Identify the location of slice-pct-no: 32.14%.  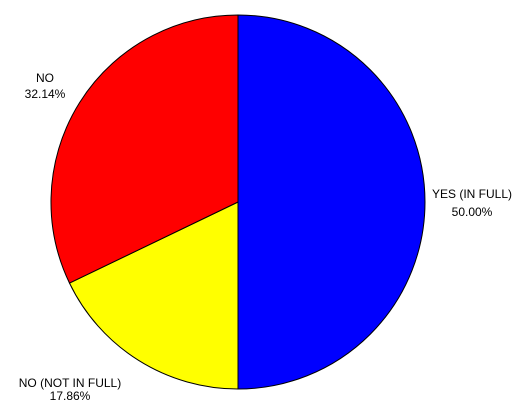
(45, 94).